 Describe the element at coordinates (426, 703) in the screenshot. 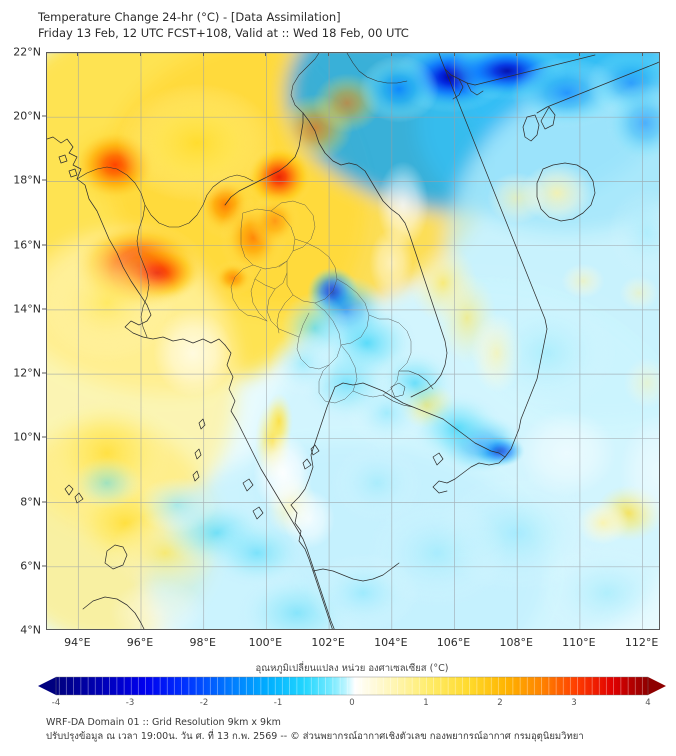

I see `colorbar-tick-plus1: 1` at that location.